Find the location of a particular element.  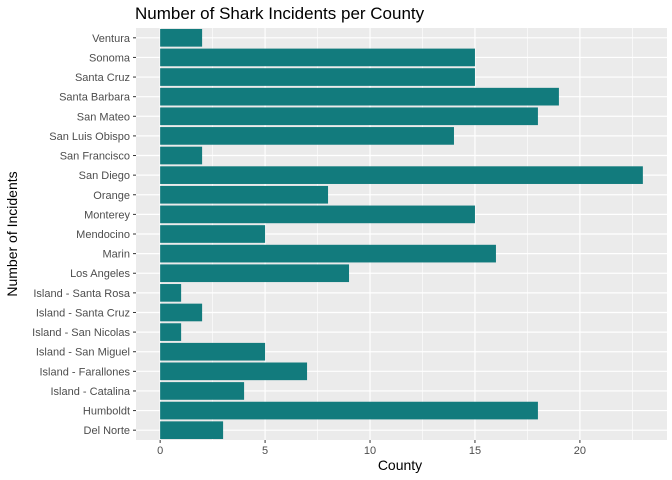

bar-san-francisco is located at coordinates (181, 155).